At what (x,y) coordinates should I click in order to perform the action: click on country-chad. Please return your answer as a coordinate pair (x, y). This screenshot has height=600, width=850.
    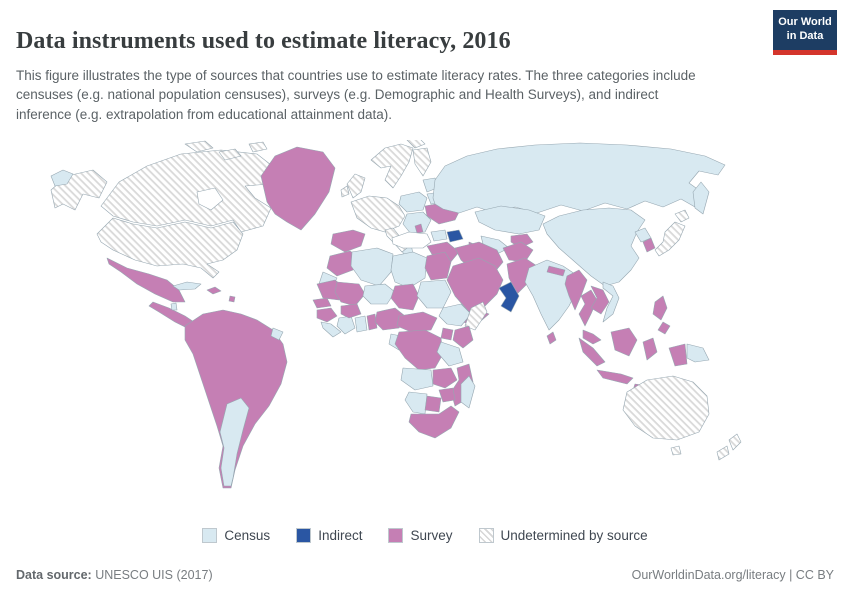
    Looking at the image, I should click on (405, 297).